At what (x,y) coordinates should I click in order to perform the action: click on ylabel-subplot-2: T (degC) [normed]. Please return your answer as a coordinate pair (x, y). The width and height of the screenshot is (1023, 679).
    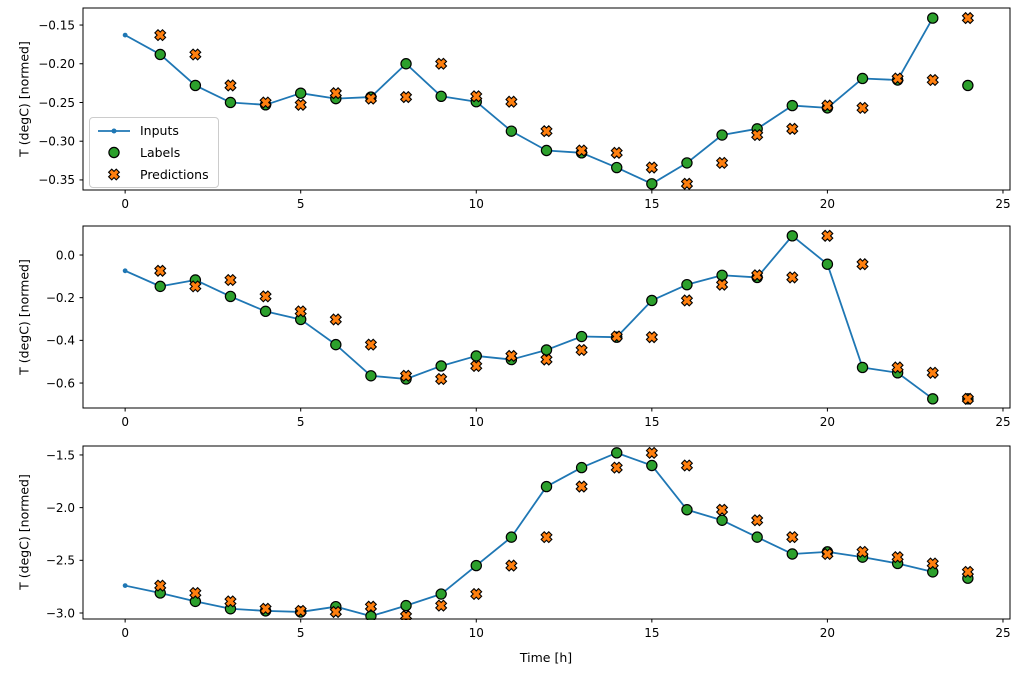
    Looking at the image, I should click on (24, 317).